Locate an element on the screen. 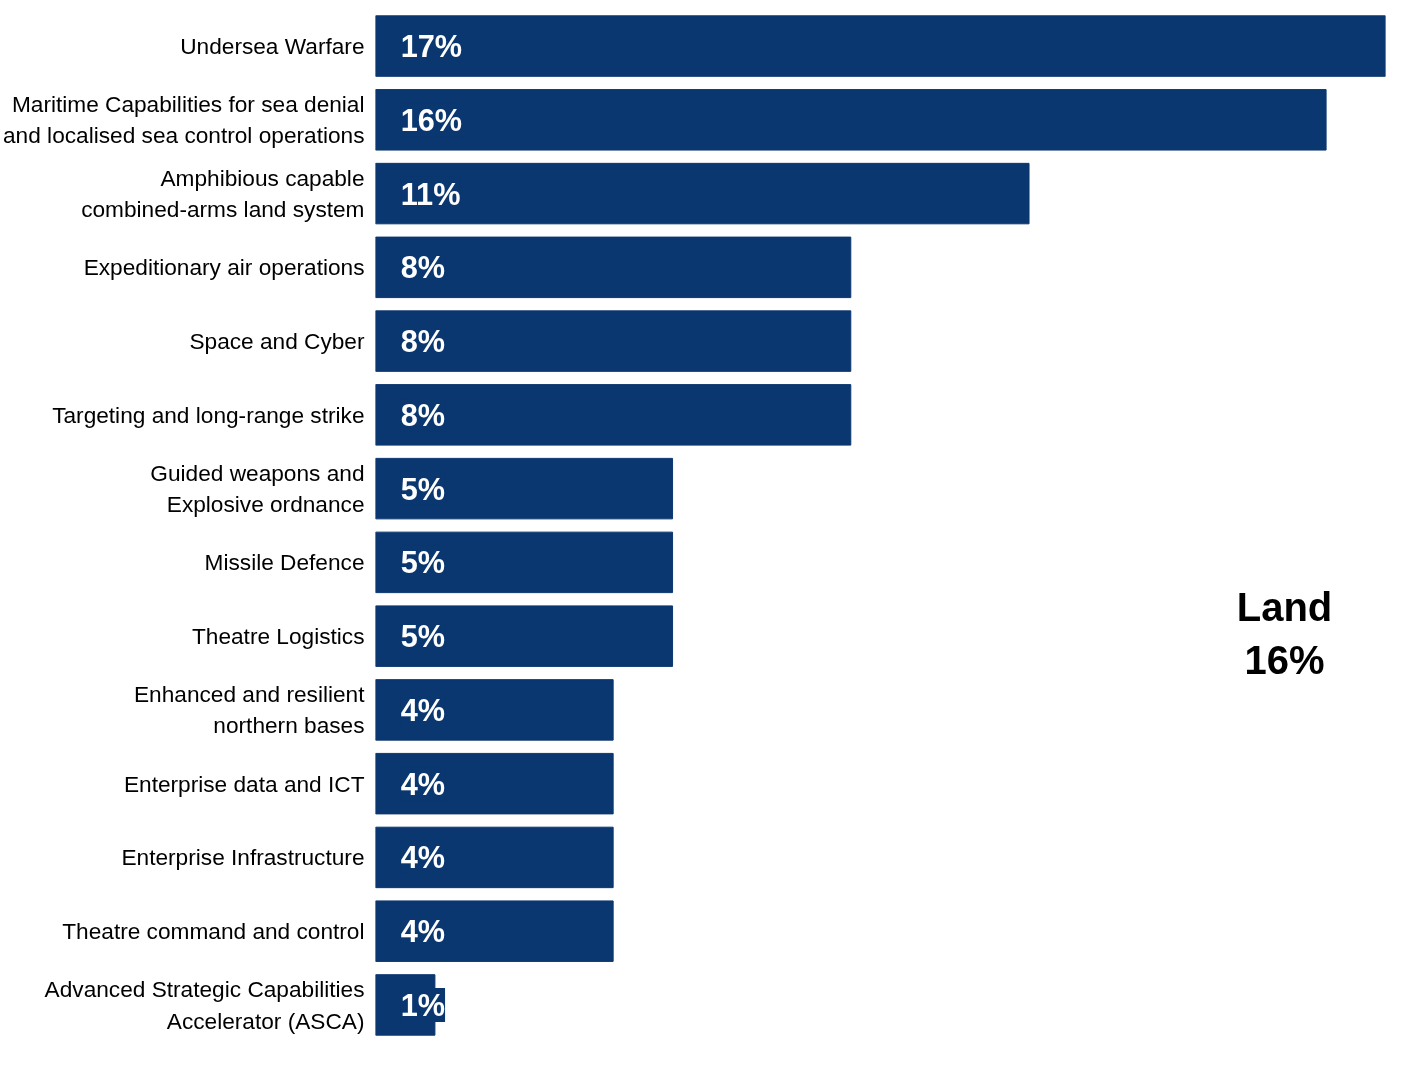  y-tick-label: Enterprise Infrastructure is located at coordinates (243, 857).